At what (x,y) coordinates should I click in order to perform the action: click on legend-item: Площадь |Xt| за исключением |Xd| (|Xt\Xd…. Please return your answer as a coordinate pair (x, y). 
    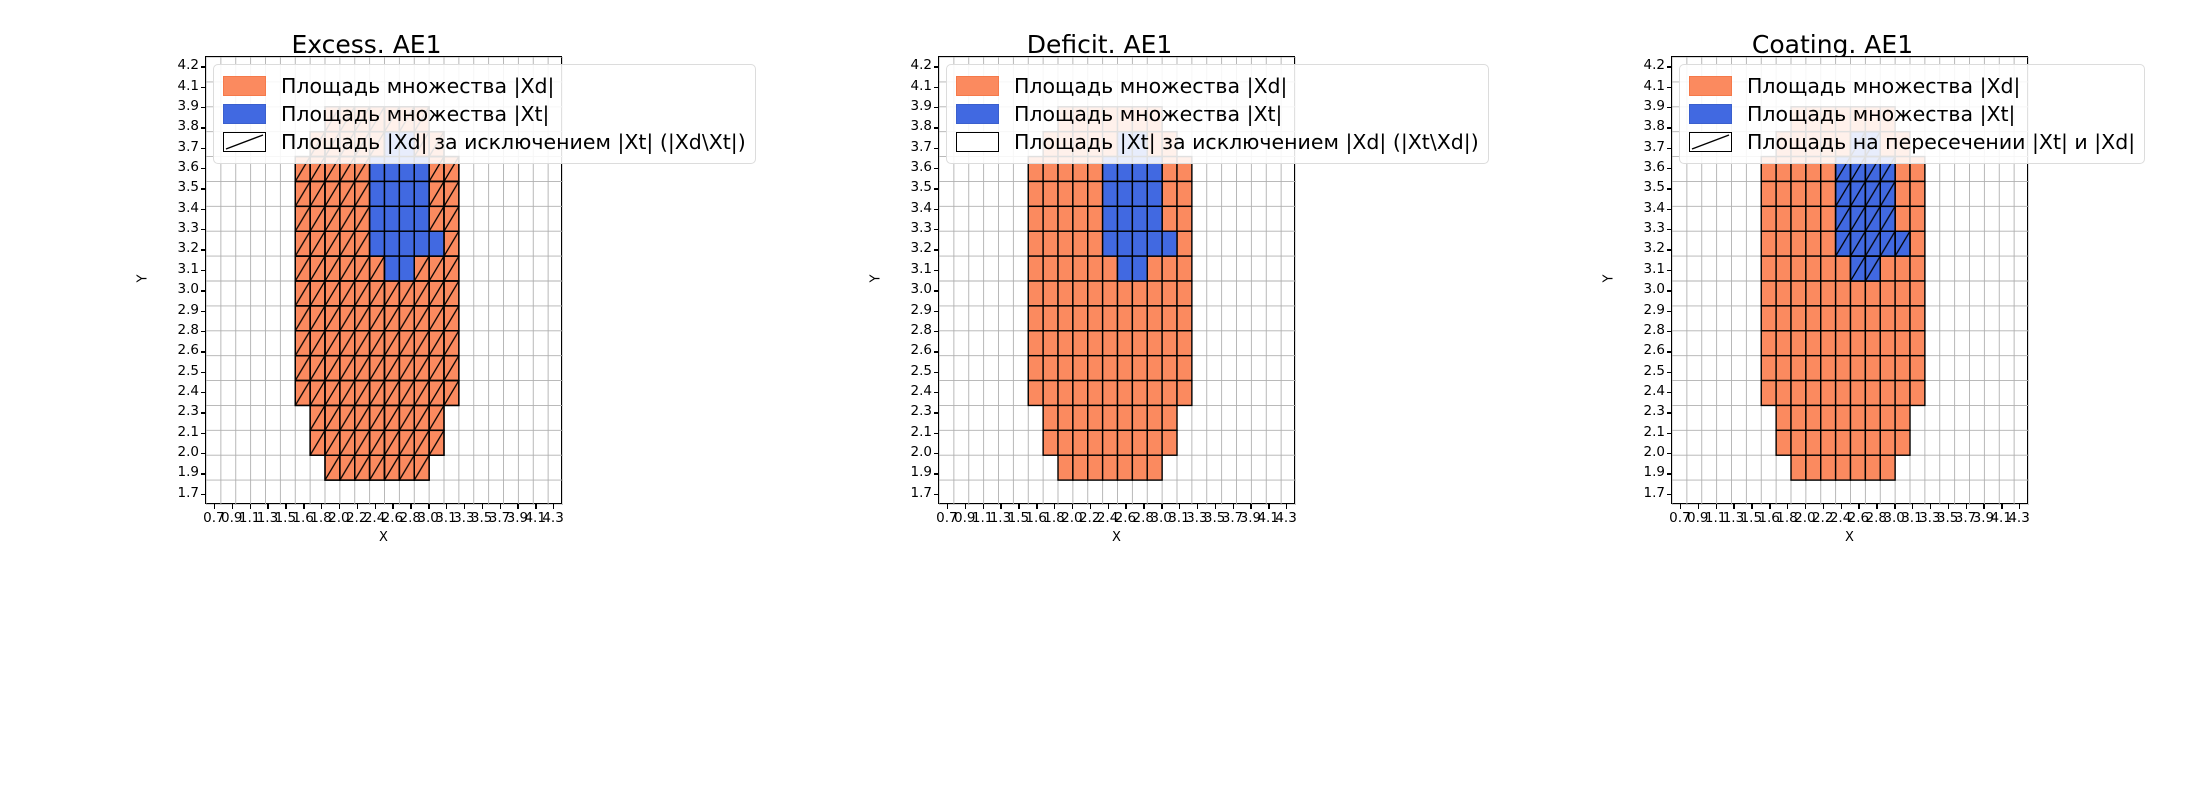
    Looking at the image, I should click on (1217, 142).